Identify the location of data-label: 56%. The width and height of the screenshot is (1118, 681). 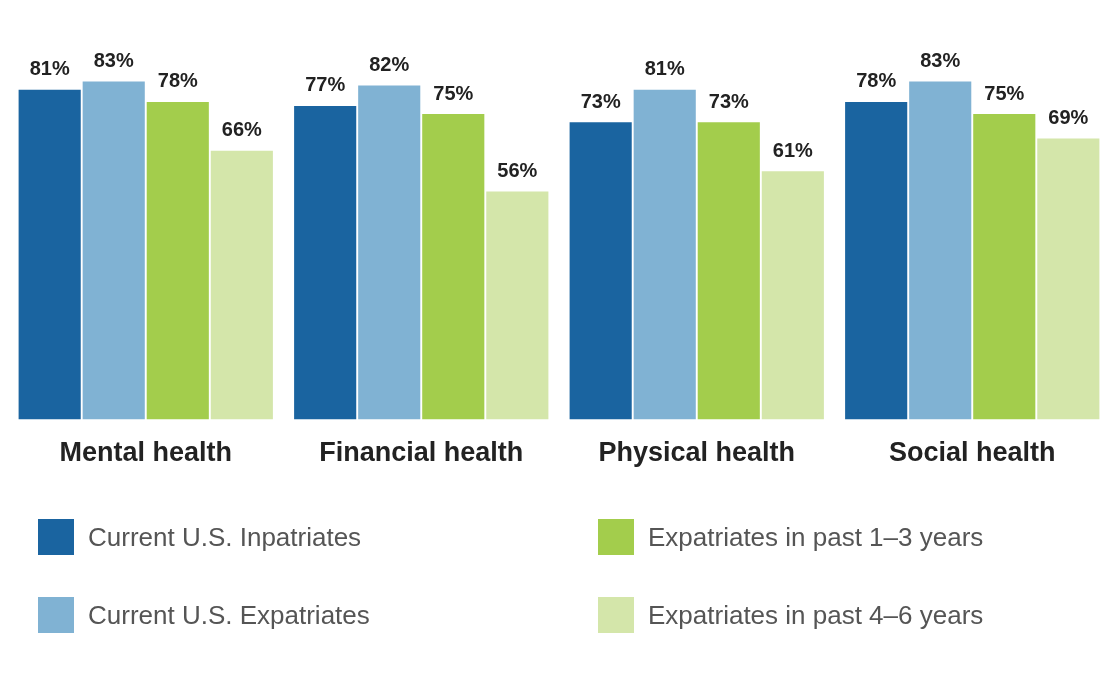
(517, 170).